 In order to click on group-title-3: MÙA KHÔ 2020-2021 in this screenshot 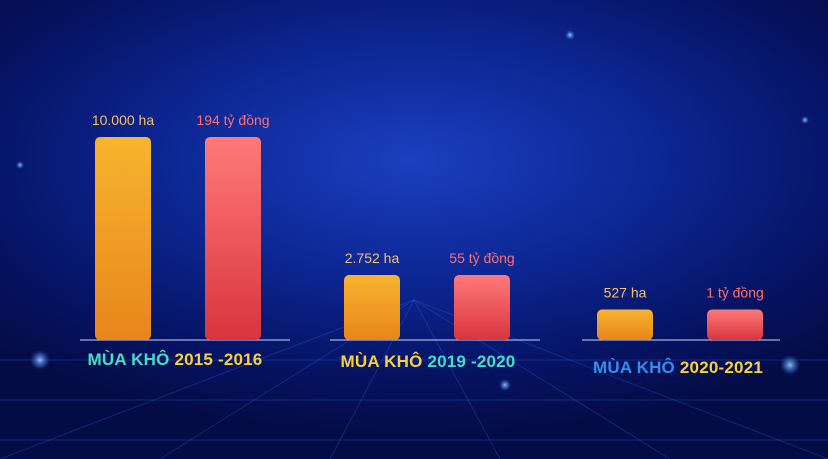, I will do `click(678, 367)`.